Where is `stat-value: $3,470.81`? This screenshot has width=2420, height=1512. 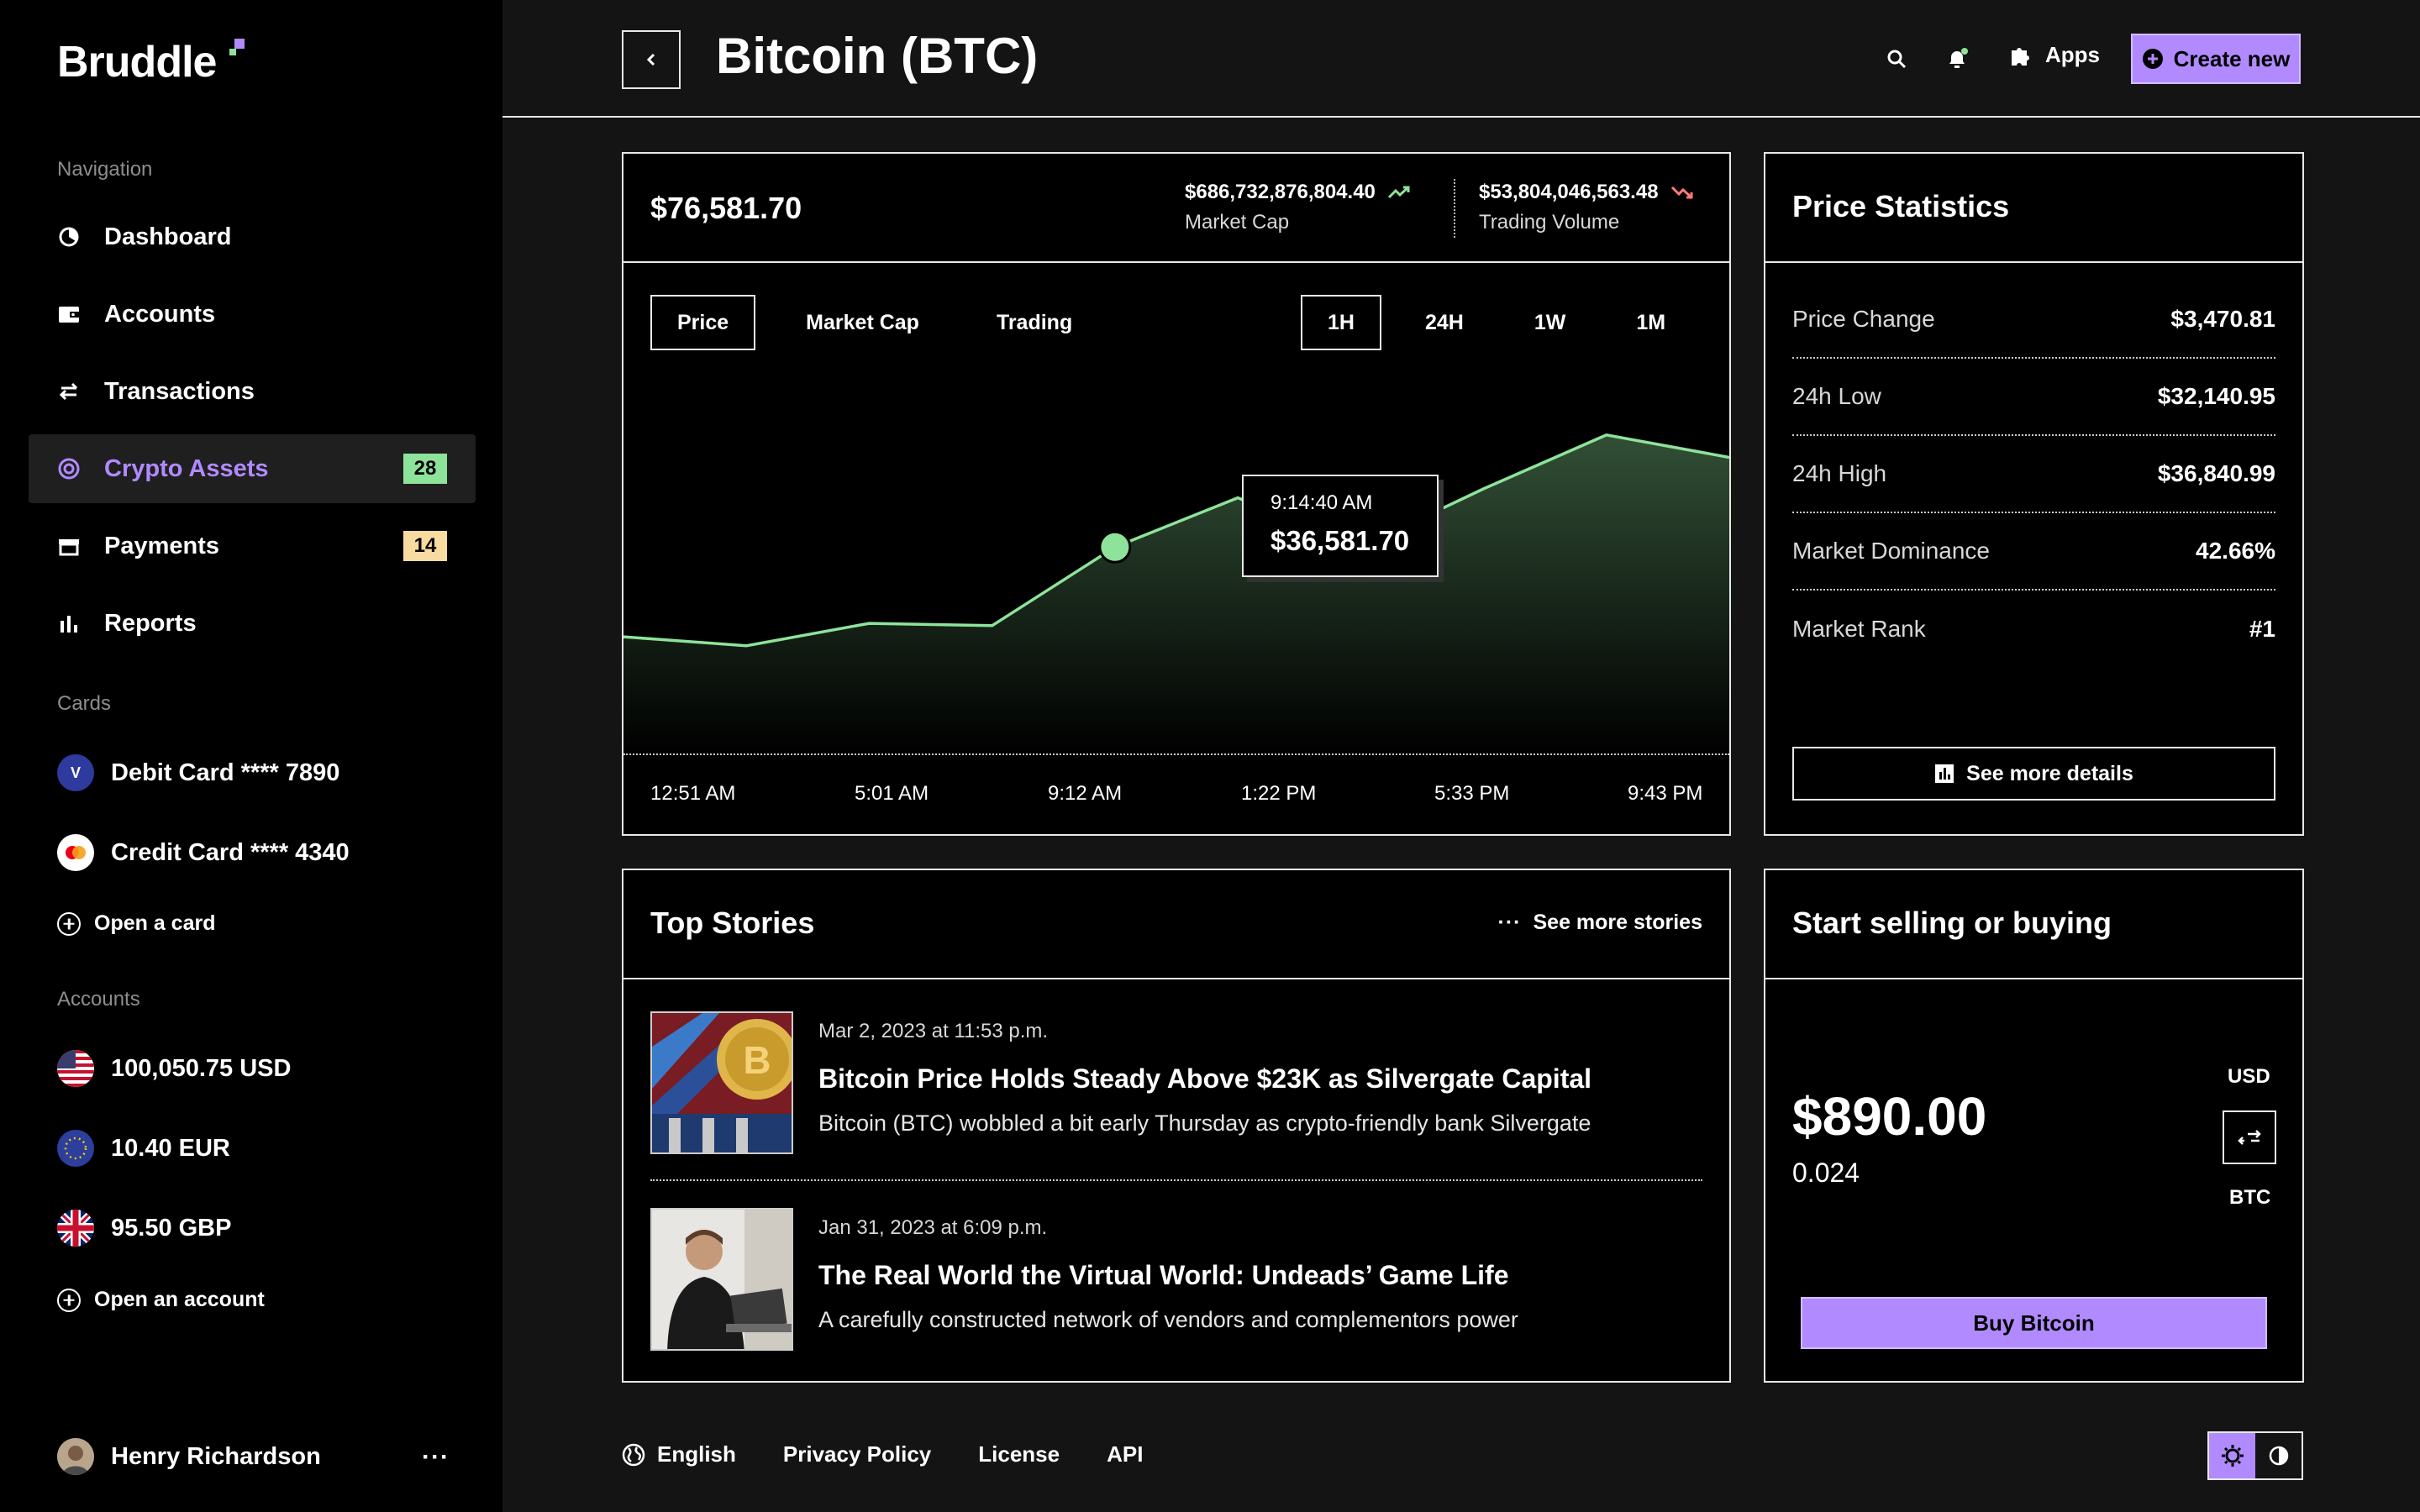 stat-value: $3,470.81 is located at coordinates (2222, 319).